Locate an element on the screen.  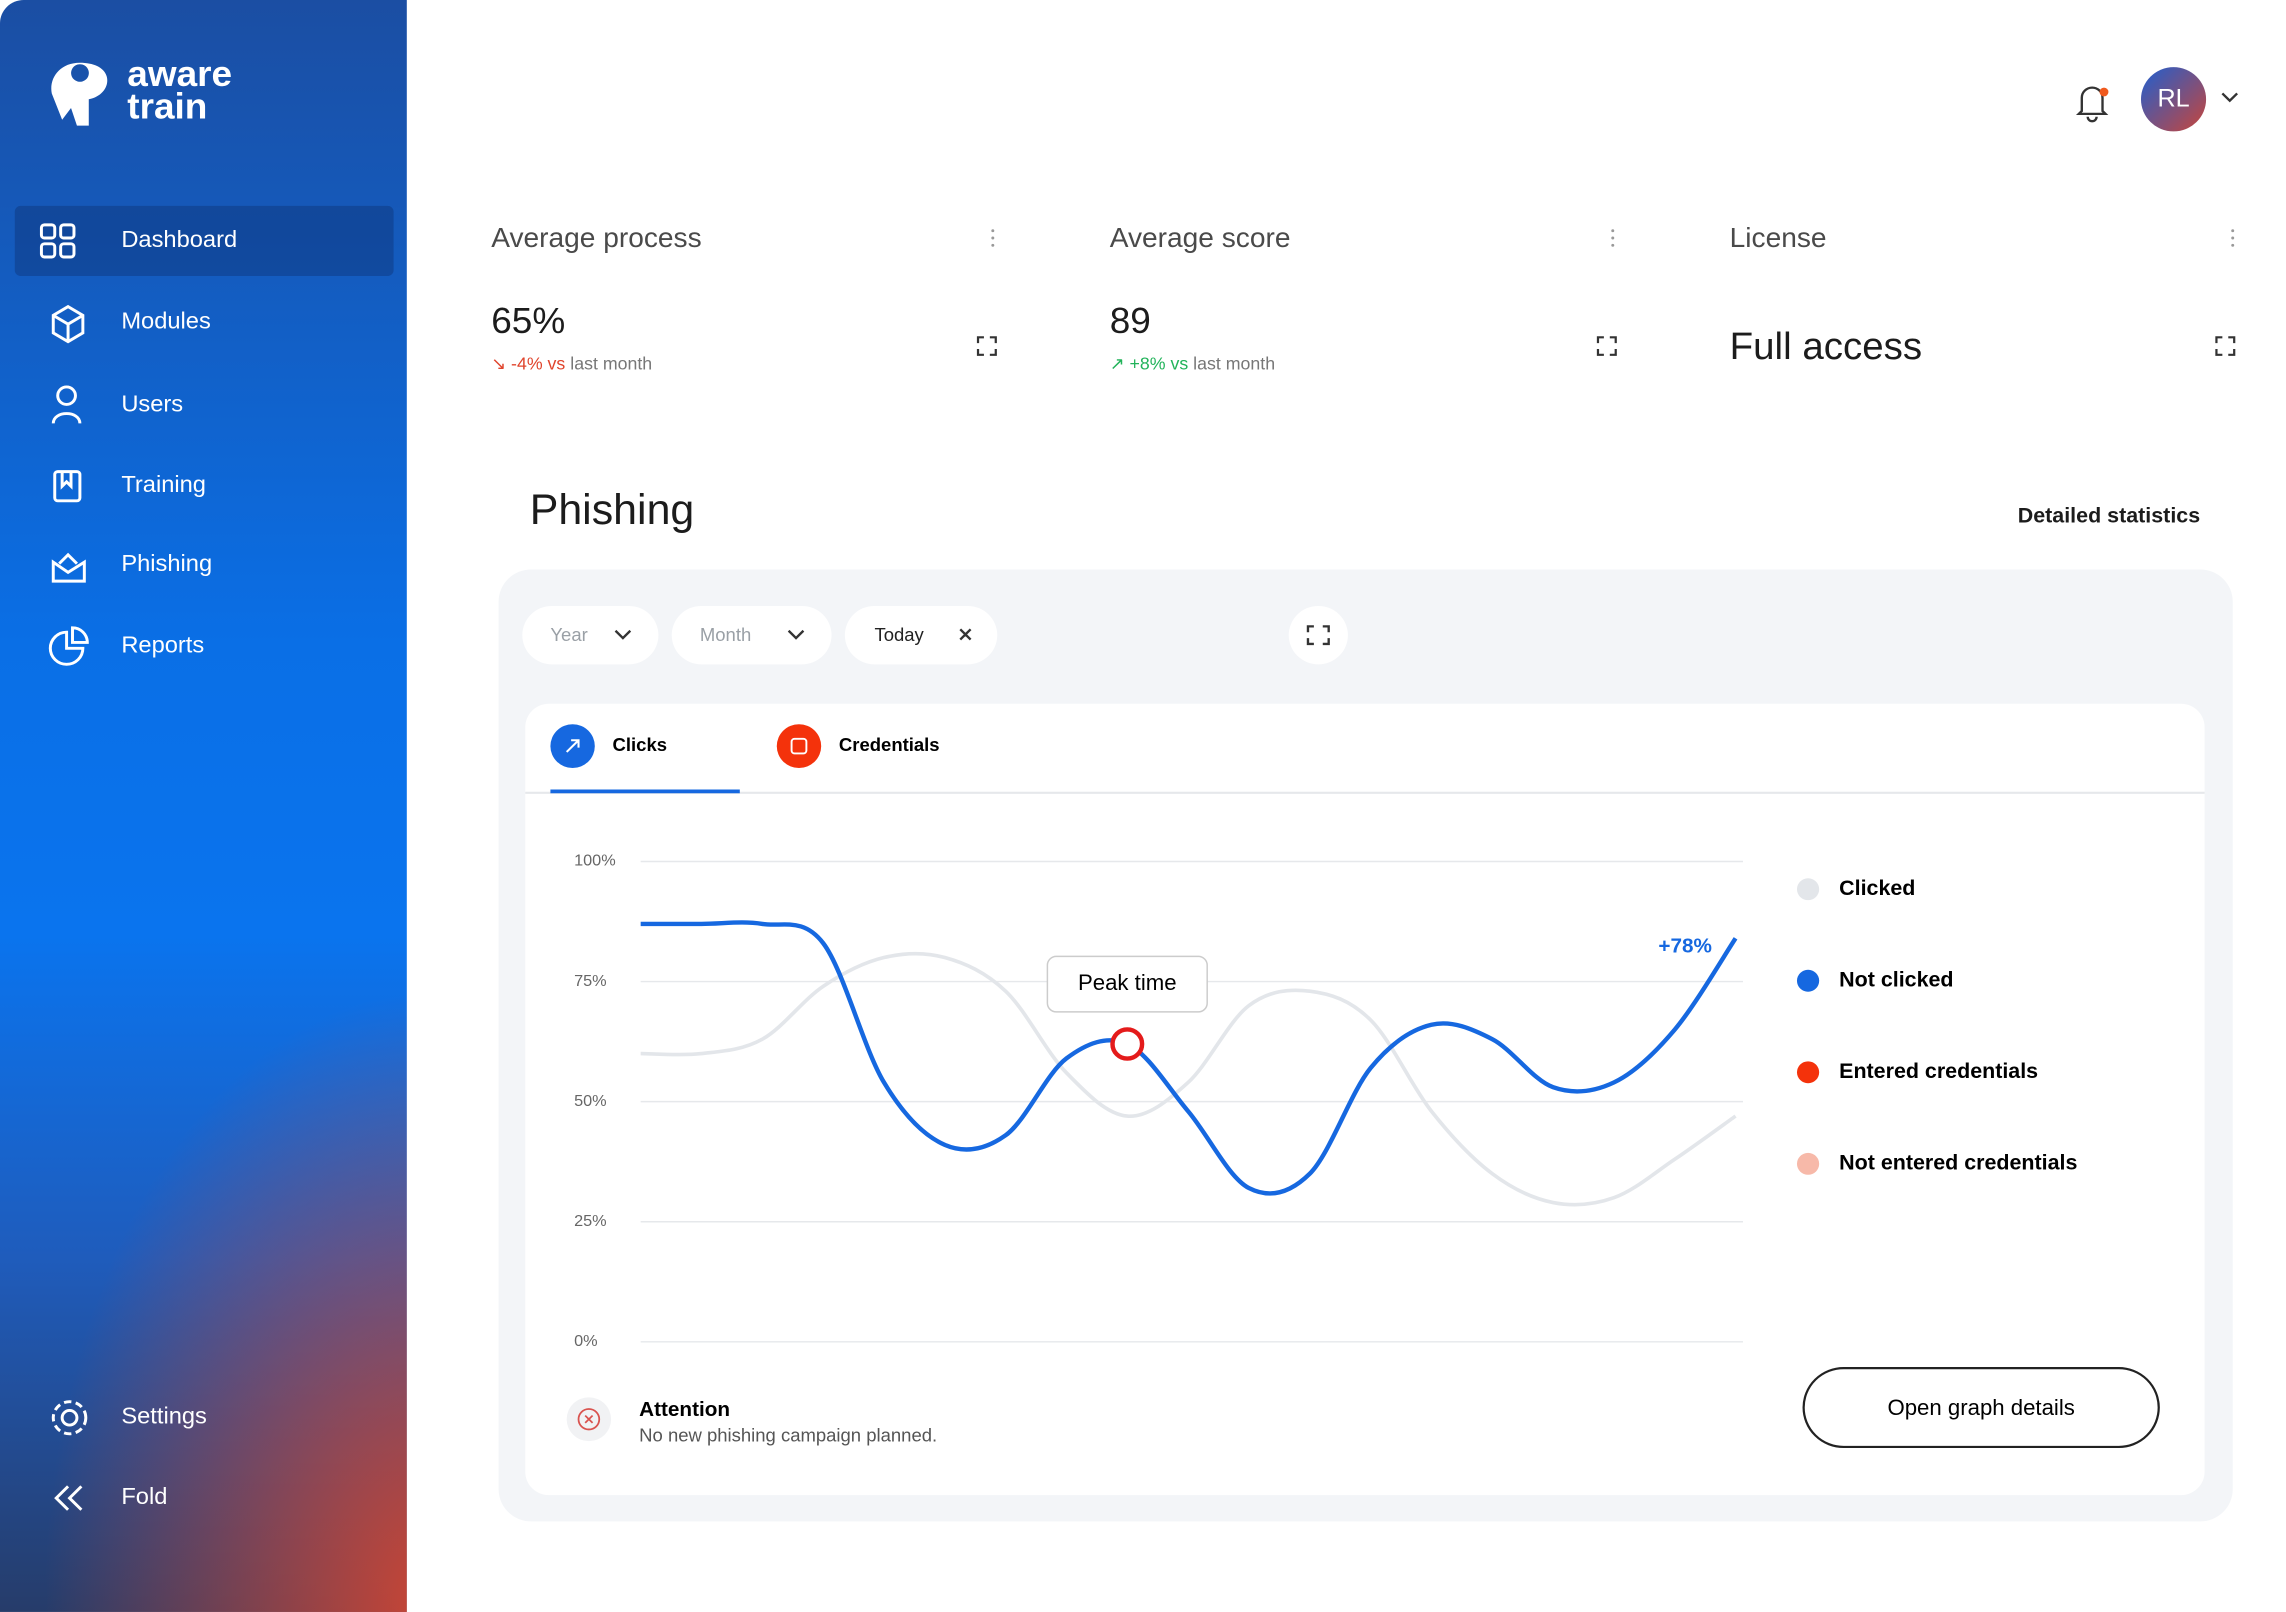
expand-button is located at coordinates (1318, 635).